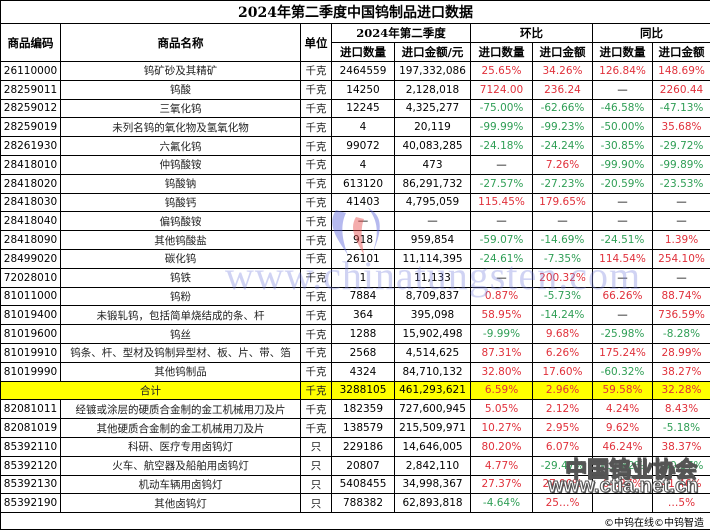 The image size is (710, 530). Describe the element at coordinates (181, 71) in the screenshot. I see `cell-name: 钨矿砂及其精矿` at that location.